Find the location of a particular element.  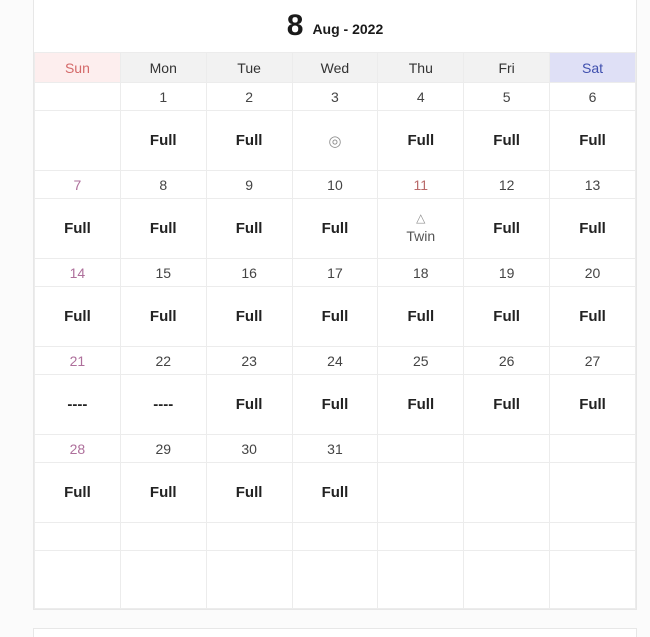

status-cell-12: Full is located at coordinates (507, 228).